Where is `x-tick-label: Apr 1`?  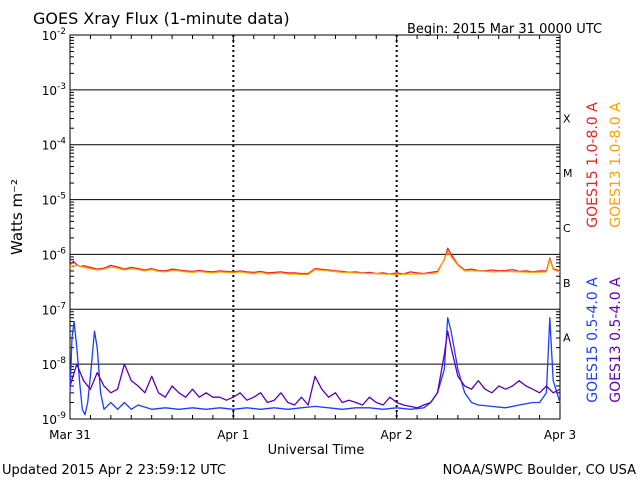 x-tick-label: Apr 1 is located at coordinates (233, 435).